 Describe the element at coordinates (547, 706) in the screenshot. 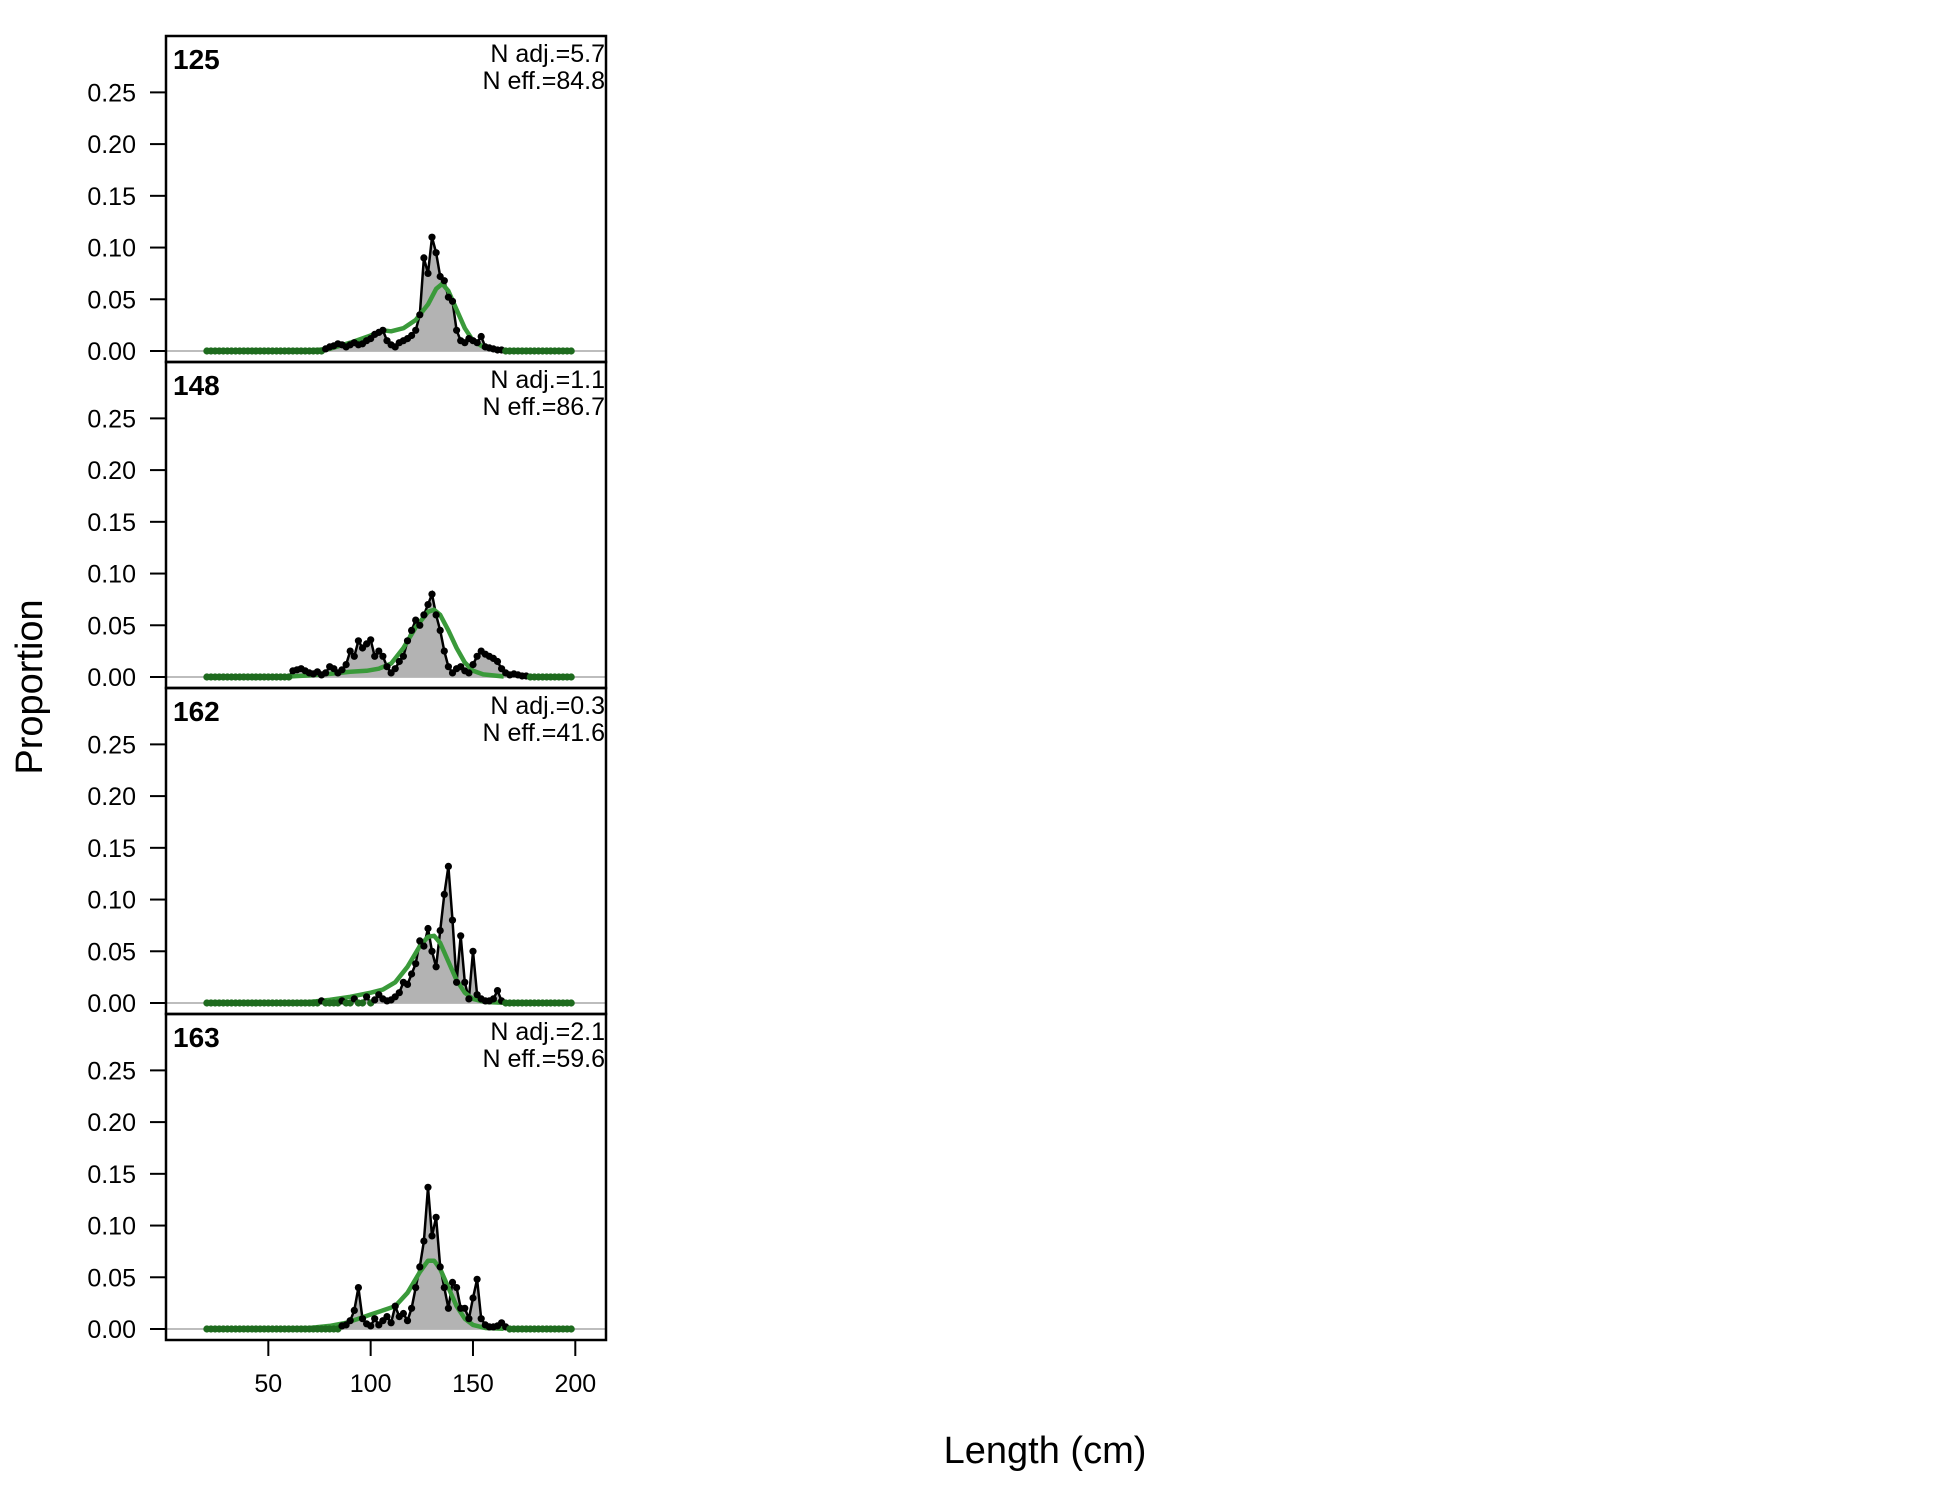

I see `n-adj-label: N adj.=0.3` at that location.